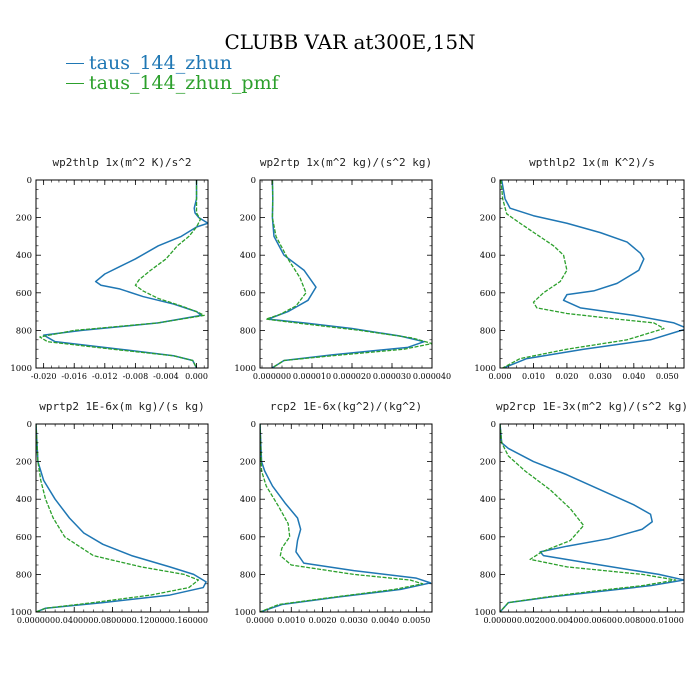  I want to click on legend-entry-taus-144-zhun: taus_144_zhun, so click(149, 63).